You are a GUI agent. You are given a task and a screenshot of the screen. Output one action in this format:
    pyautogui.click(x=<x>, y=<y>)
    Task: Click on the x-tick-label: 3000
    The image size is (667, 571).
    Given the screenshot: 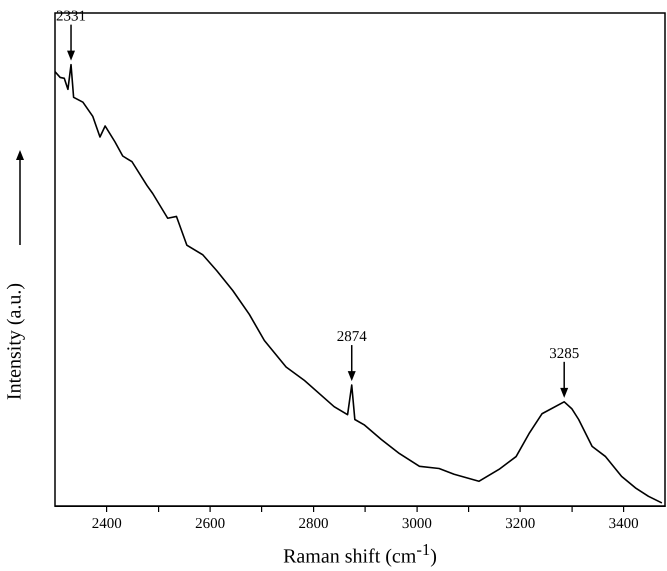 What is the action you would take?
    pyautogui.click(x=417, y=524)
    